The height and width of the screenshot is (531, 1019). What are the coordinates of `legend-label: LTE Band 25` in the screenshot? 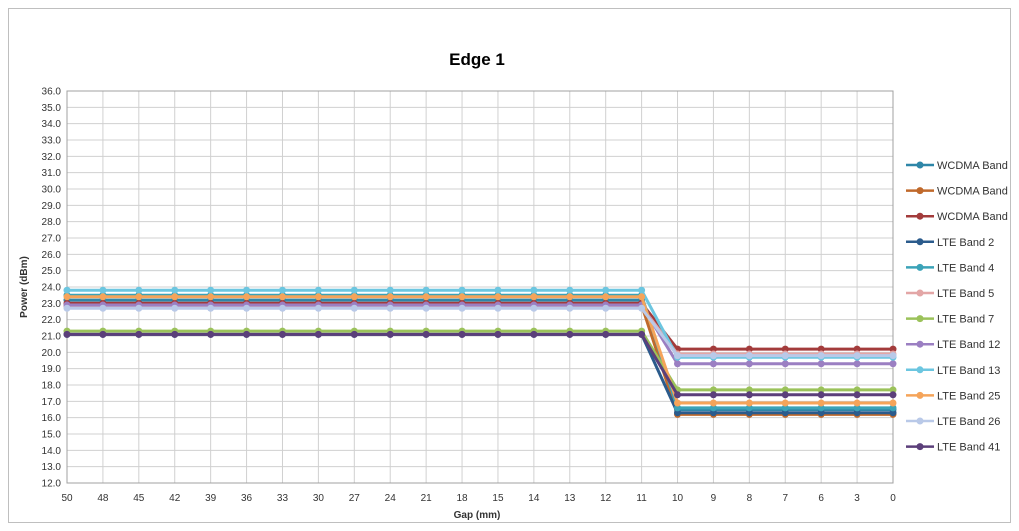 It's located at (968, 396).